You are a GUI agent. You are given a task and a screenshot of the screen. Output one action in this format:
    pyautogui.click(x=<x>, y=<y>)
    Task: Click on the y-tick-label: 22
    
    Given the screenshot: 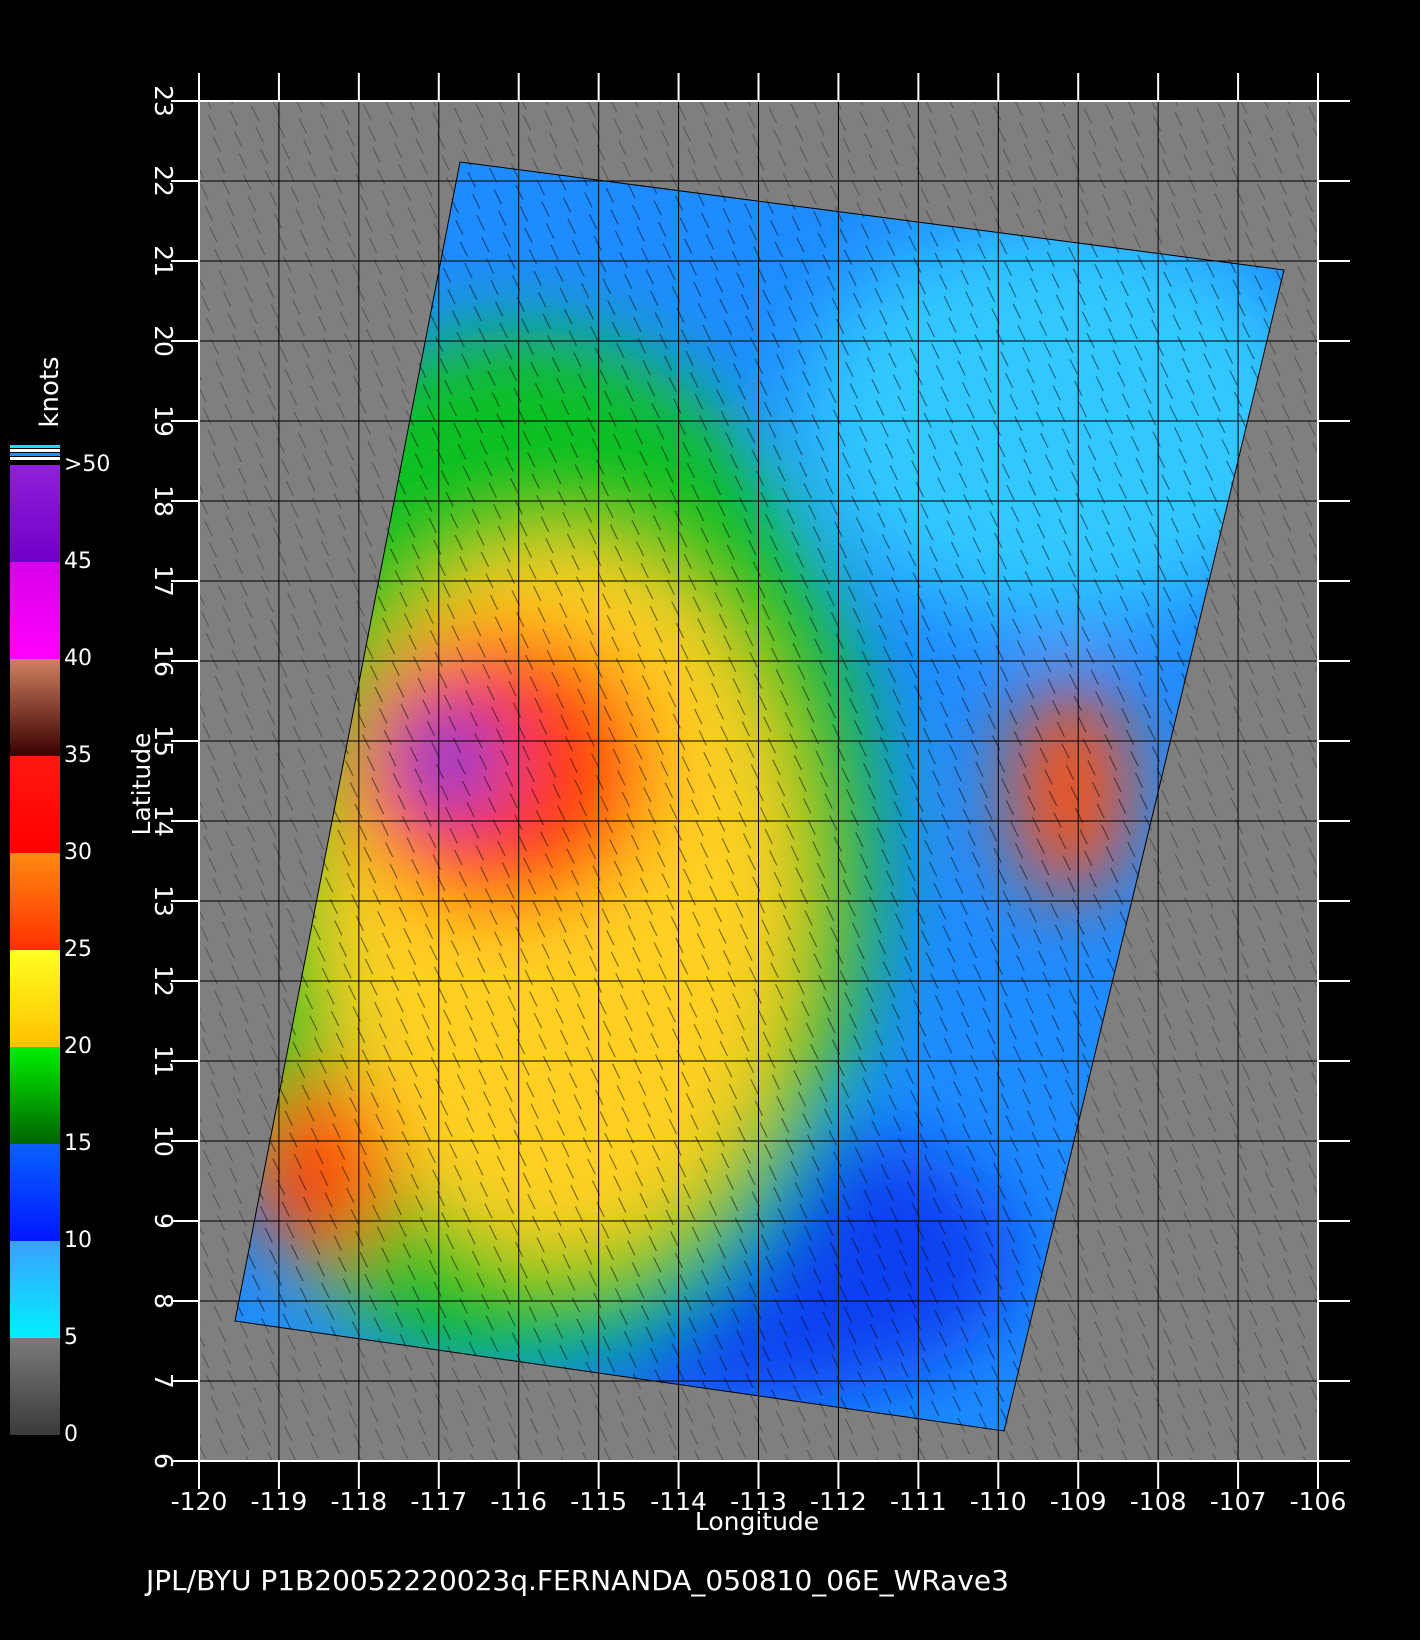 What is the action you would take?
    pyautogui.click(x=163, y=181)
    